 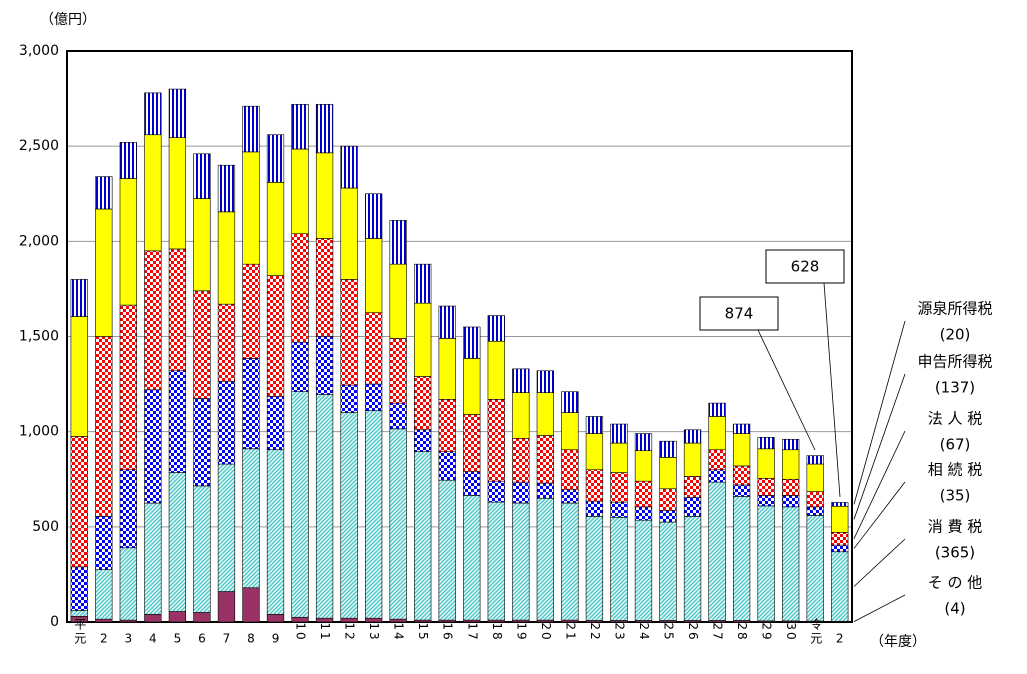 I want to click on x-tick-label: 16, so click(x=448, y=631).